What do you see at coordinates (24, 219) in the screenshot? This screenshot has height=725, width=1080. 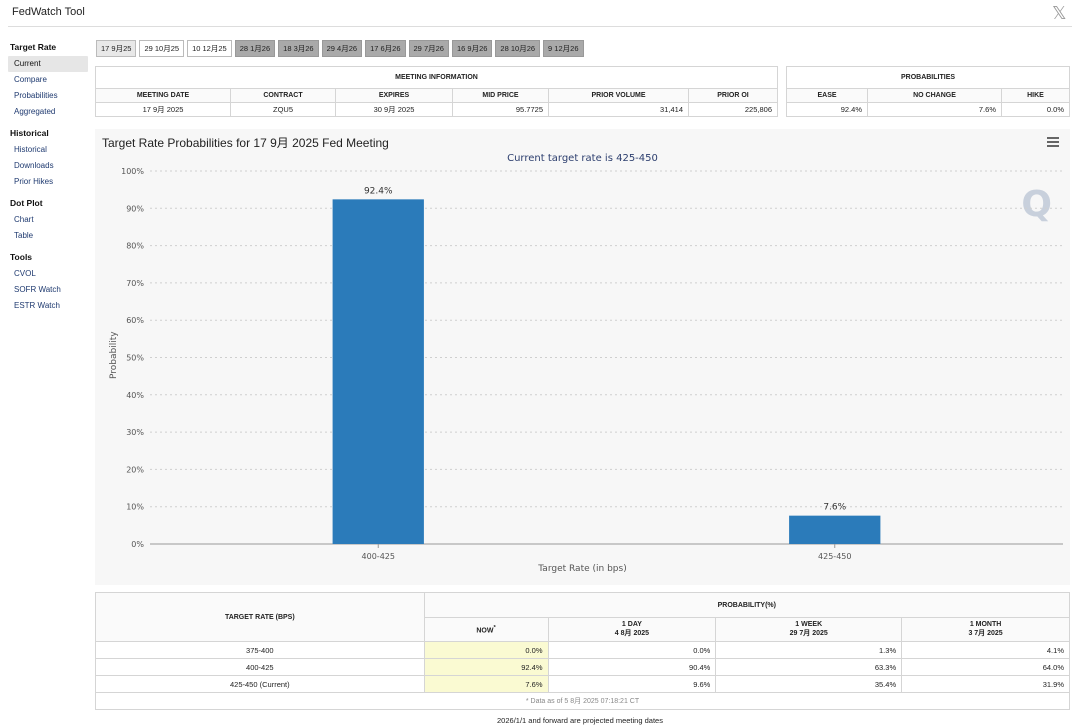 I see `sidebar-item-chart: Chart` at bounding box center [24, 219].